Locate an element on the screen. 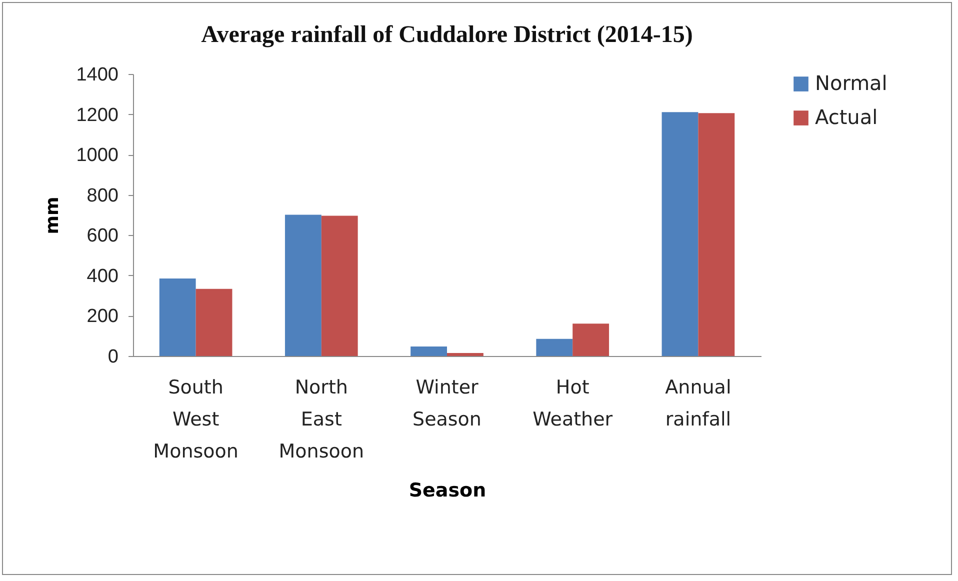 Image resolution: width=958 pixels, height=581 pixels. y-axis-title: mm is located at coordinates (53, 215).